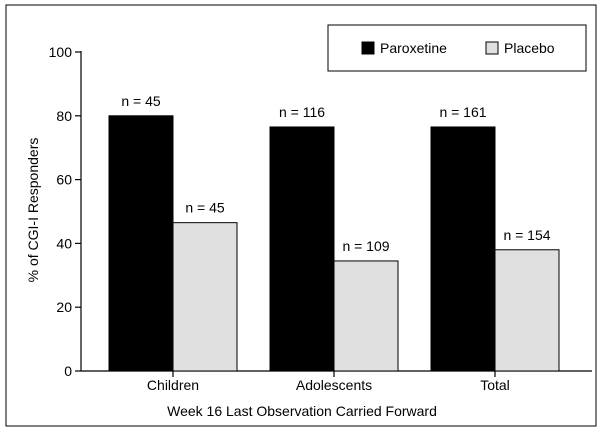 The image size is (602, 432). Describe the element at coordinates (64, 116) in the screenshot. I see `y-tick-label: 80` at that location.